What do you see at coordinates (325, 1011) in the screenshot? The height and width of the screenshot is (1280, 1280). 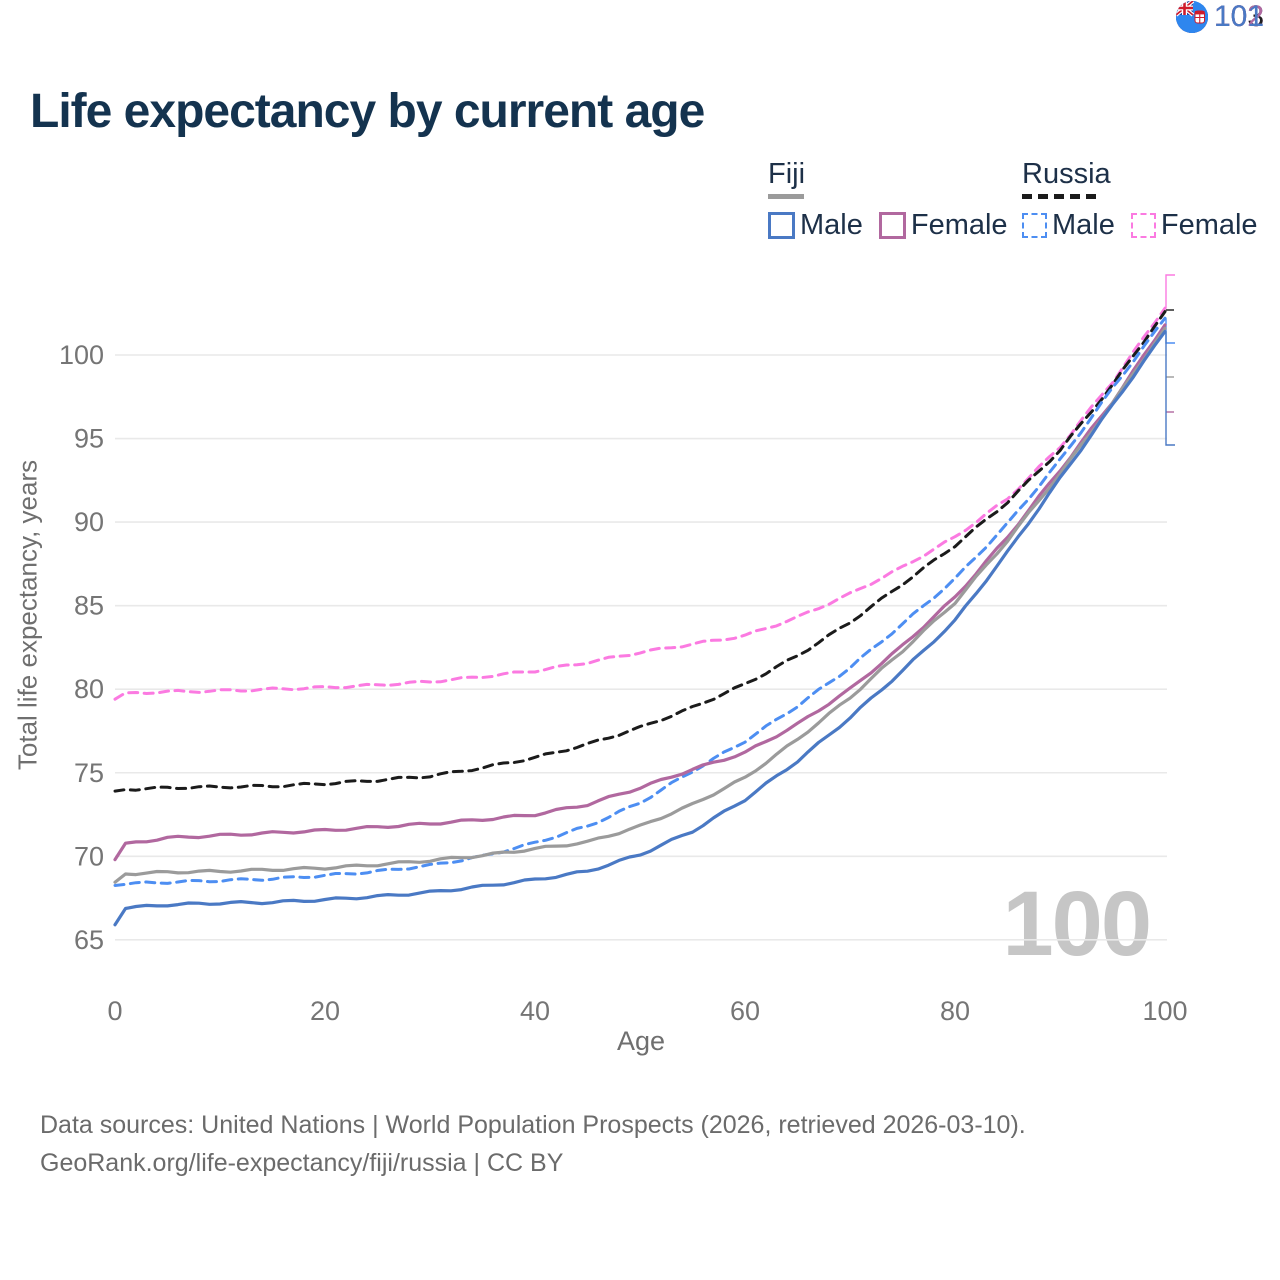 I see `svg-text: 20` at bounding box center [325, 1011].